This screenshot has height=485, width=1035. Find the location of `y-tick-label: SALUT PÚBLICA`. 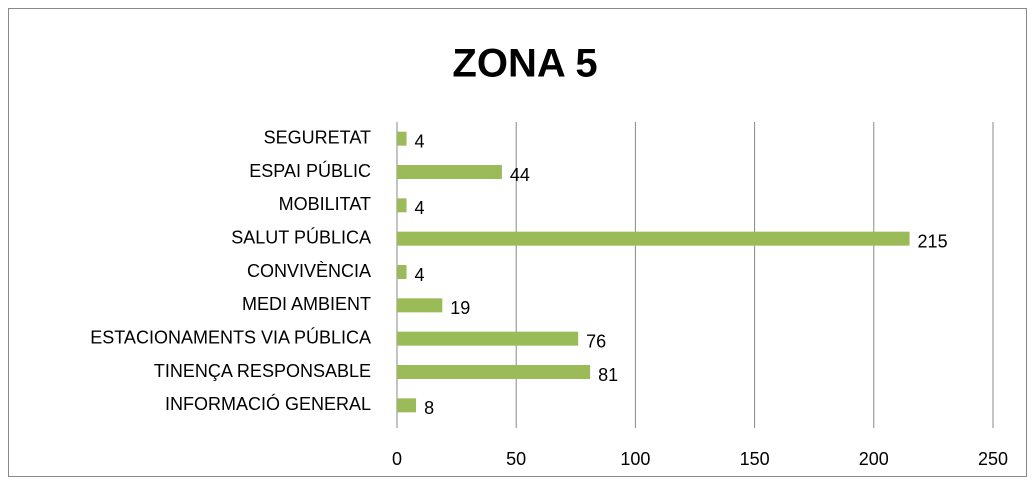

y-tick-label: SALUT PÚBLICA is located at coordinates (301, 236).